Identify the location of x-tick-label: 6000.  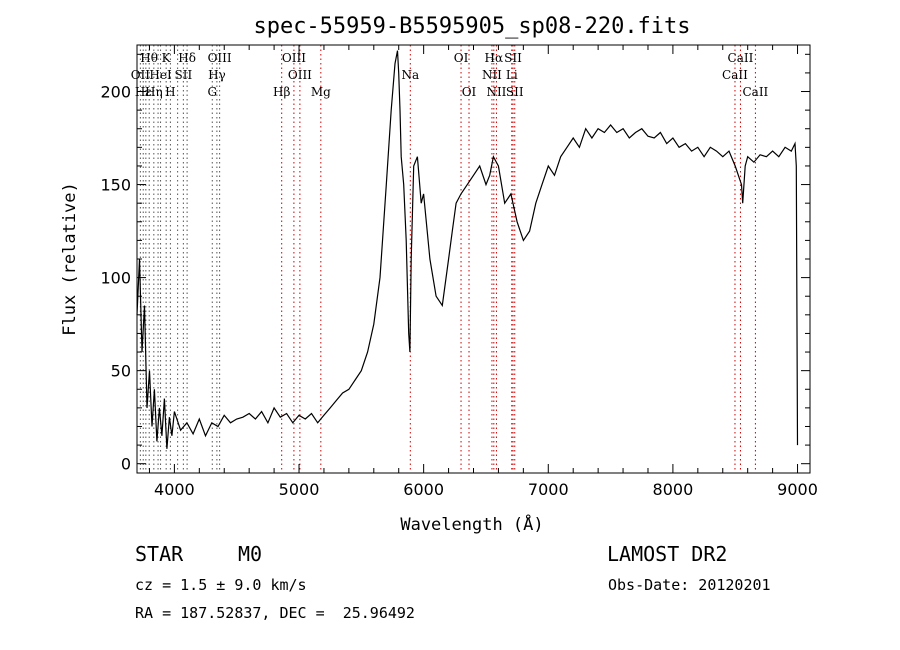
(423, 489).